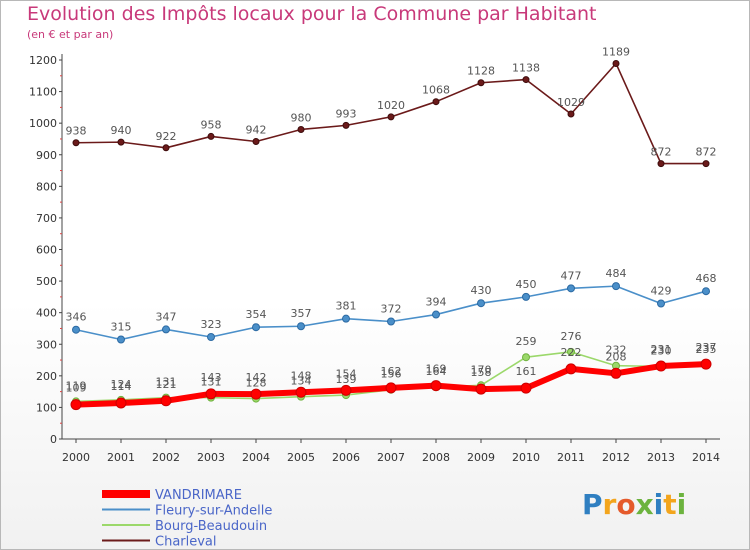  I want to click on x-tick-label: 2006, so click(346, 457).